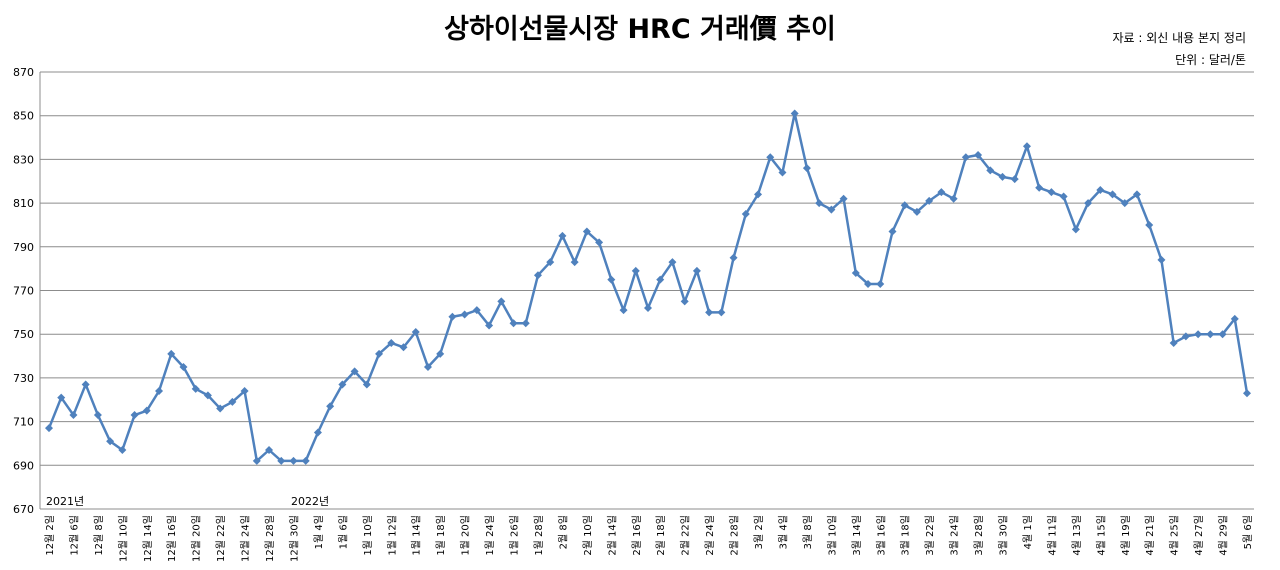 This screenshot has width=1280, height=570. Describe the element at coordinates (23, 334) in the screenshot. I see `y-tick-label: 750` at that location.